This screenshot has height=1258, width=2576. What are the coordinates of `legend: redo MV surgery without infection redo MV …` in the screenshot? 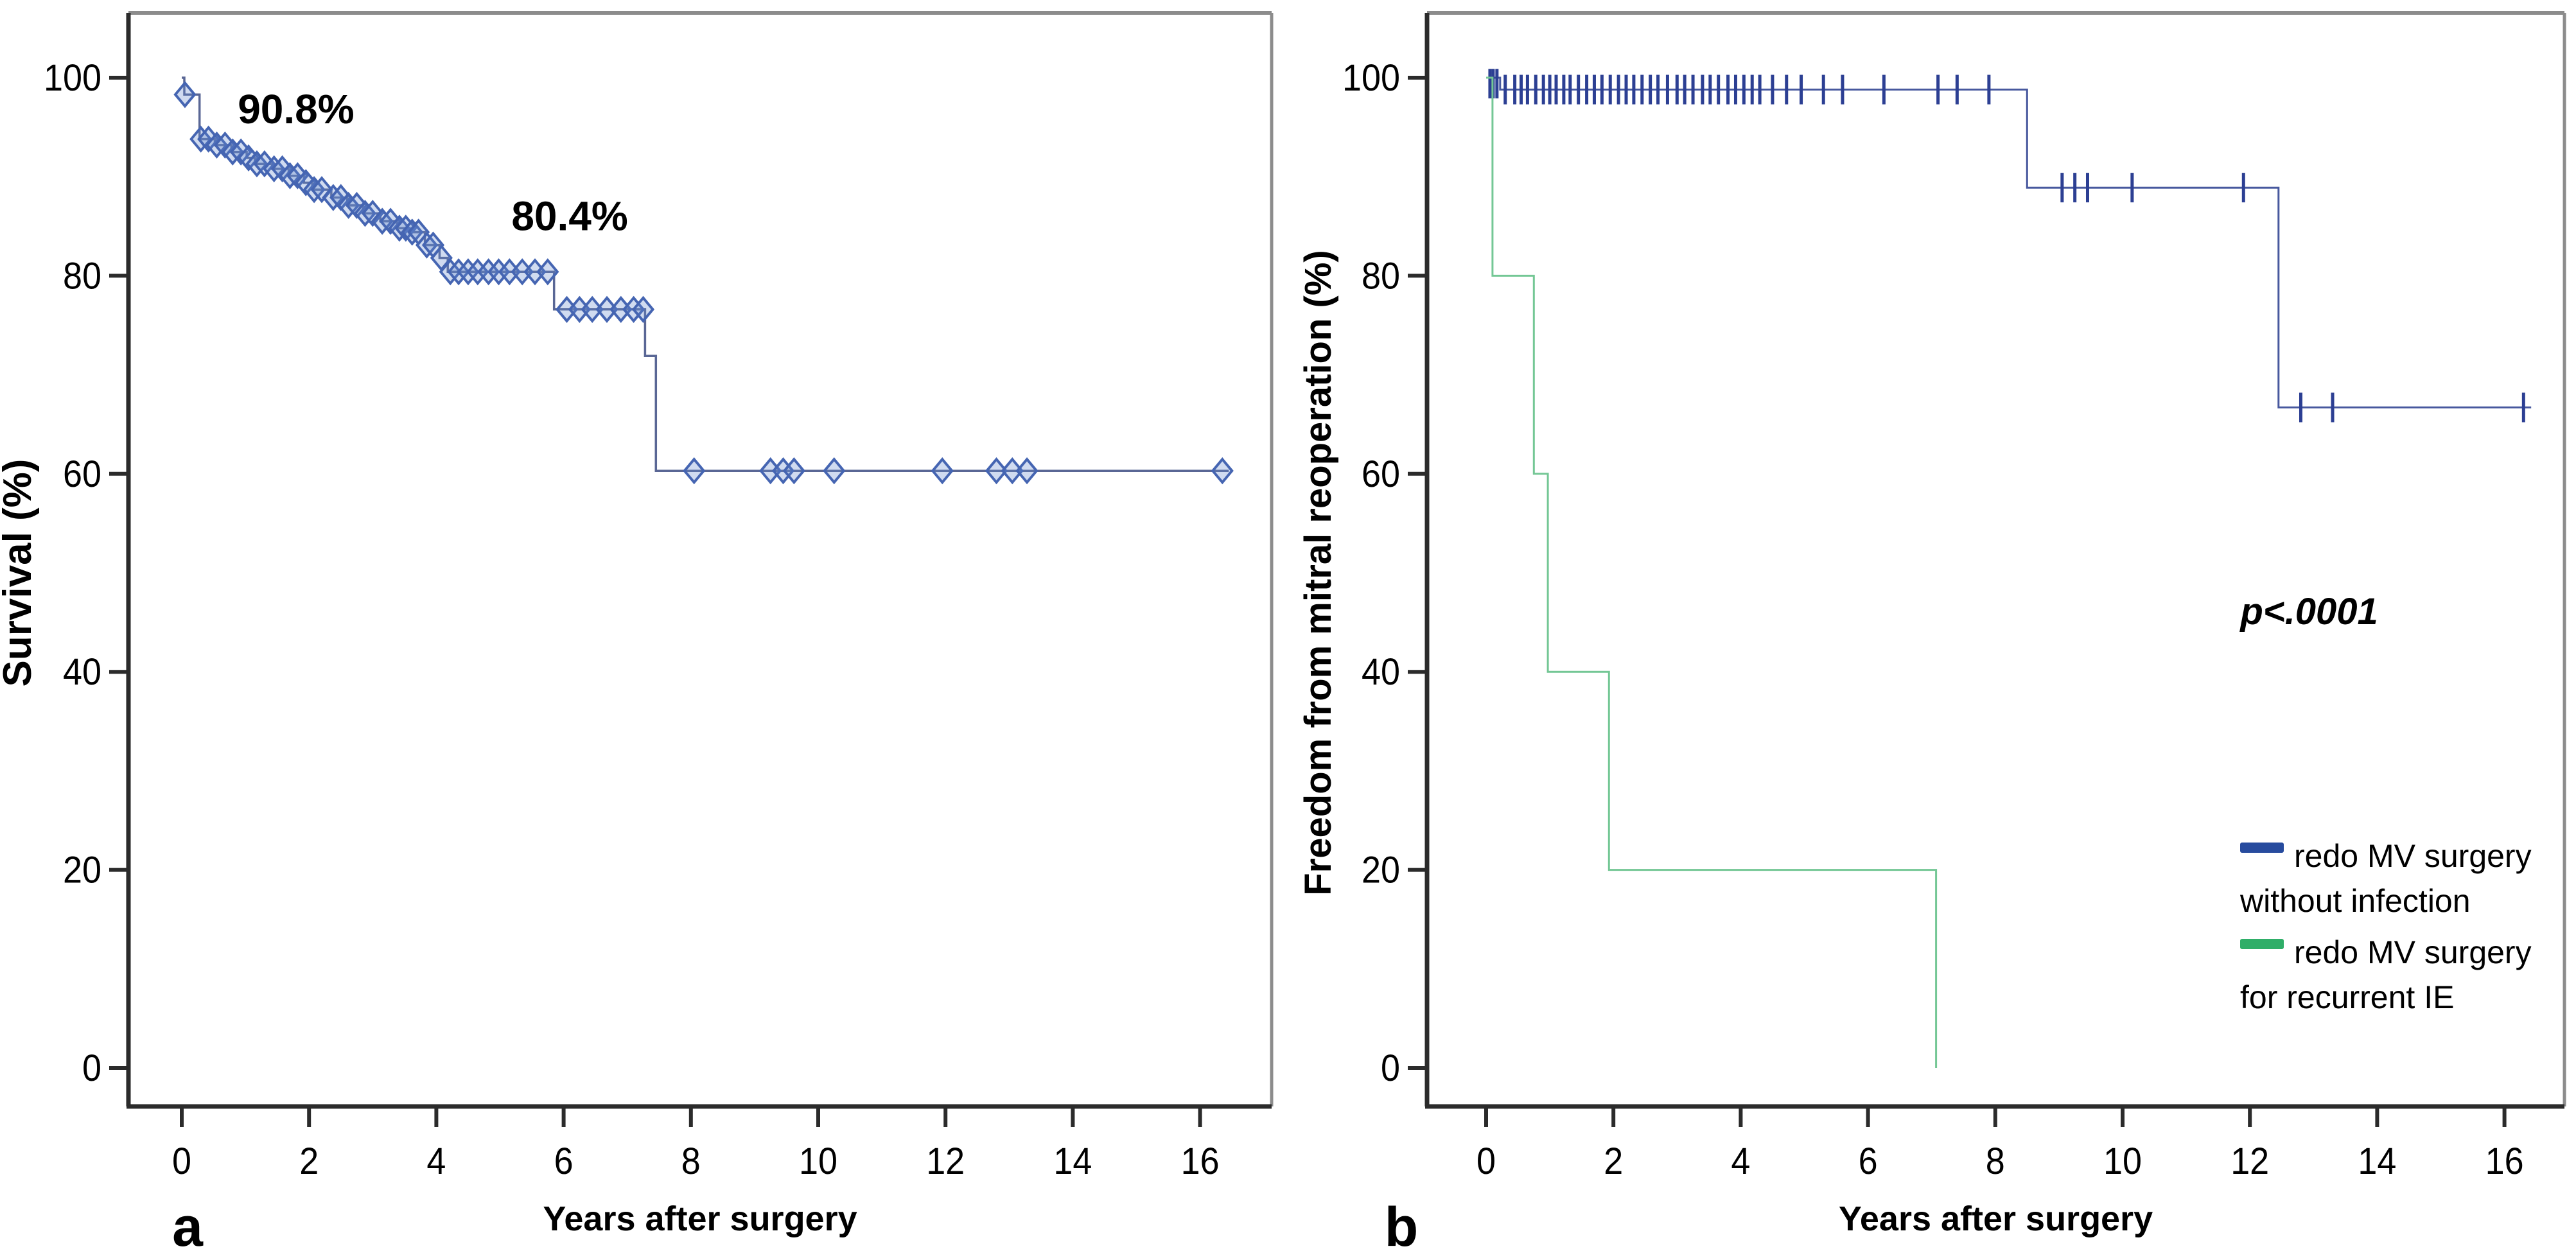 It's located at (2385, 926).